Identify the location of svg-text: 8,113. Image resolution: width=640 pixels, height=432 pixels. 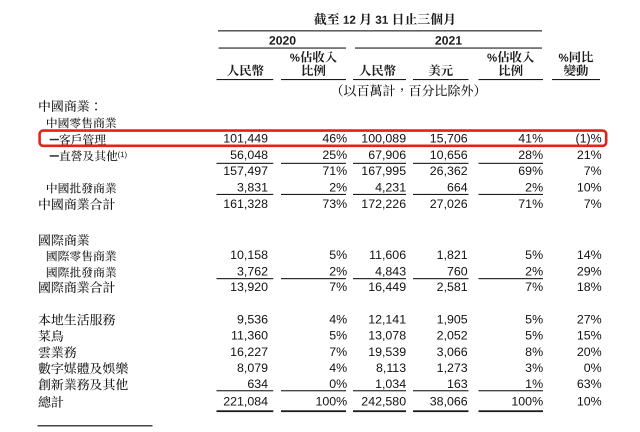
(391, 368).